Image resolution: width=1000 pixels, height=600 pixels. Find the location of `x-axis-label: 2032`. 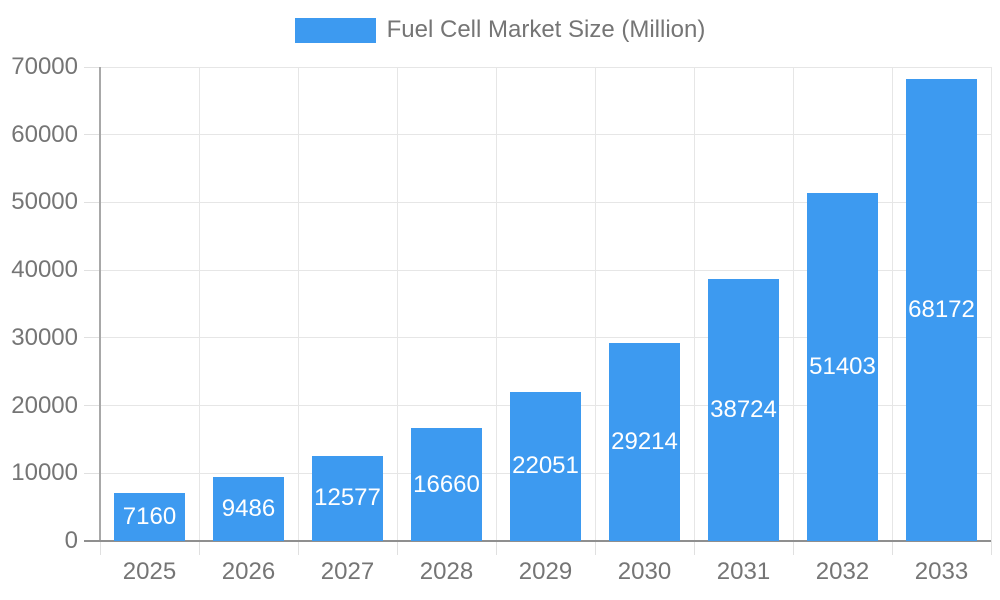

x-axis-label: 2032 is located at coordinates (842, 571).